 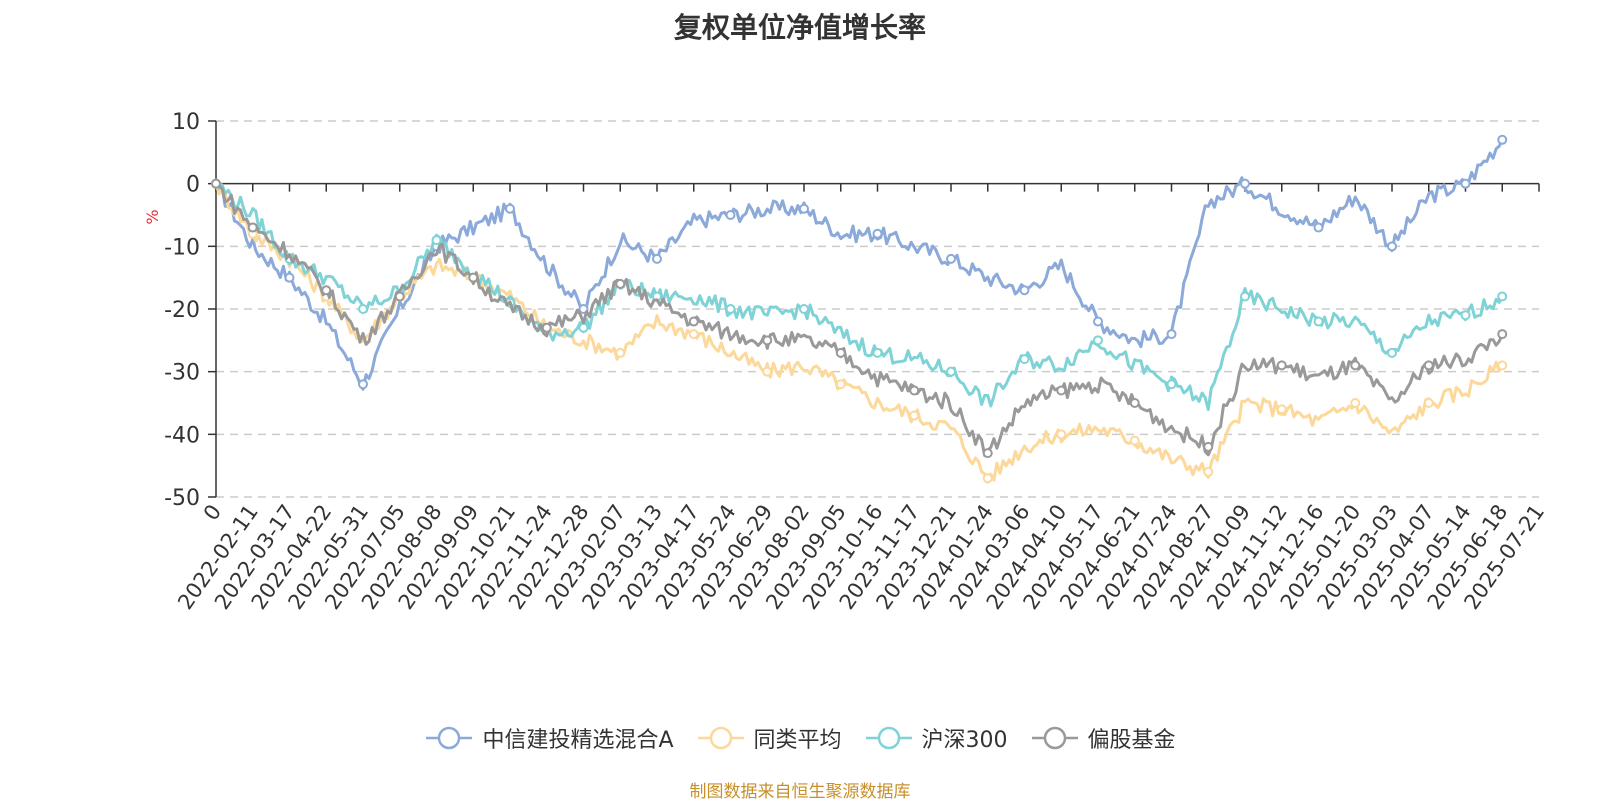 I want to click on footer-note: 制图数据来自恒生聚源数据库, so click(x=800, y=792).